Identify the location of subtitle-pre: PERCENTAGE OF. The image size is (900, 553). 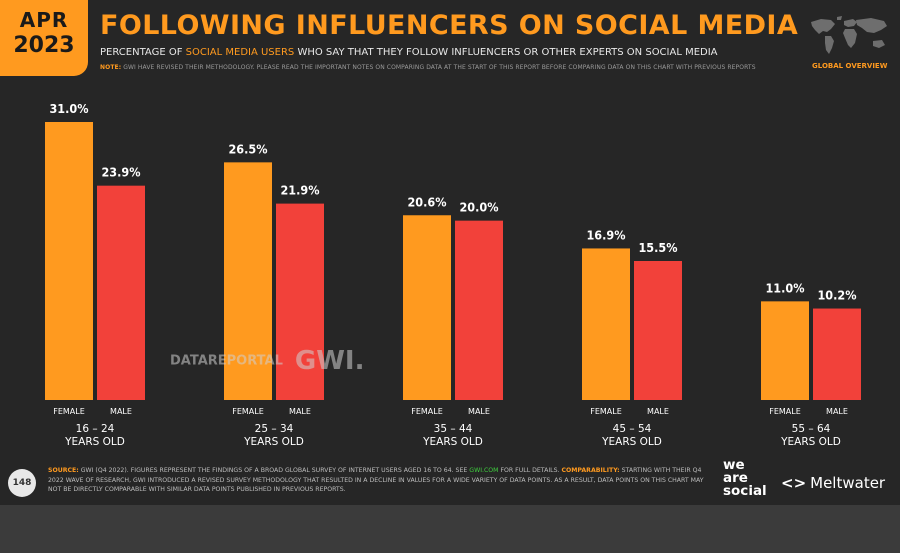
(143, 52).